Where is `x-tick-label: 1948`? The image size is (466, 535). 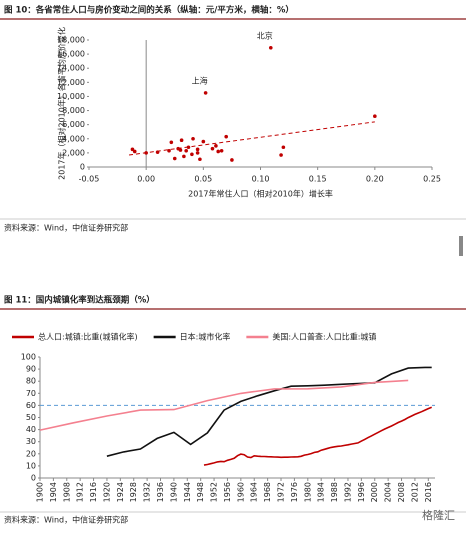
x-tick-label: 1948 is located at coordinates (200, 492).